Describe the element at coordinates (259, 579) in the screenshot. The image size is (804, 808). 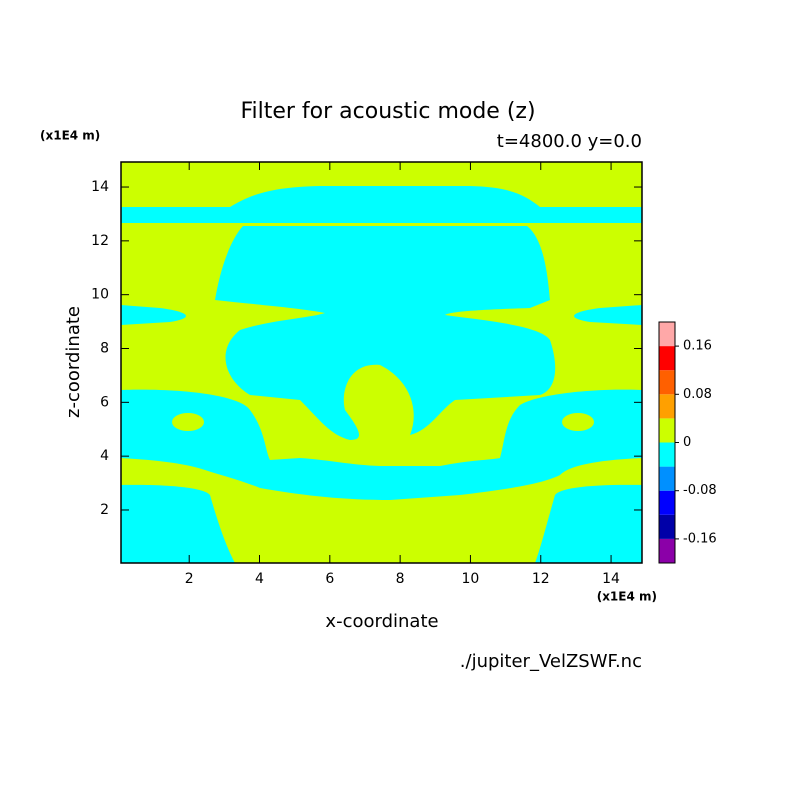
I see `x-tick-label: 4` at that location.